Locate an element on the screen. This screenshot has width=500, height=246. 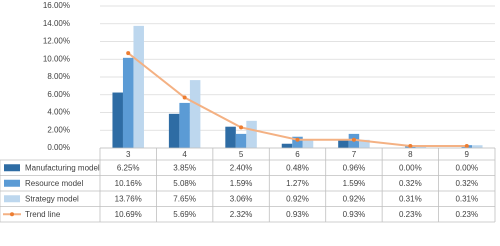
x-tick-label: 3 is located at coordinates (128, 154).